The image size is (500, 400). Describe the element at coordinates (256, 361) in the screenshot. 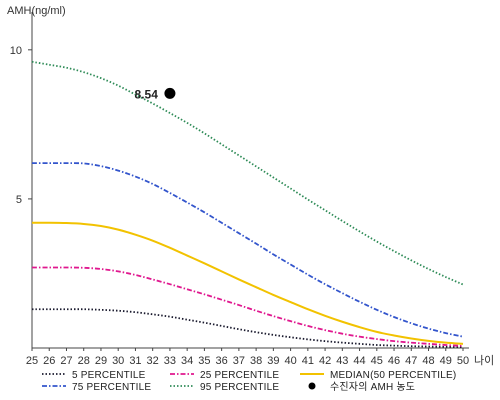

I see `x-tick-label: 38` at that location.